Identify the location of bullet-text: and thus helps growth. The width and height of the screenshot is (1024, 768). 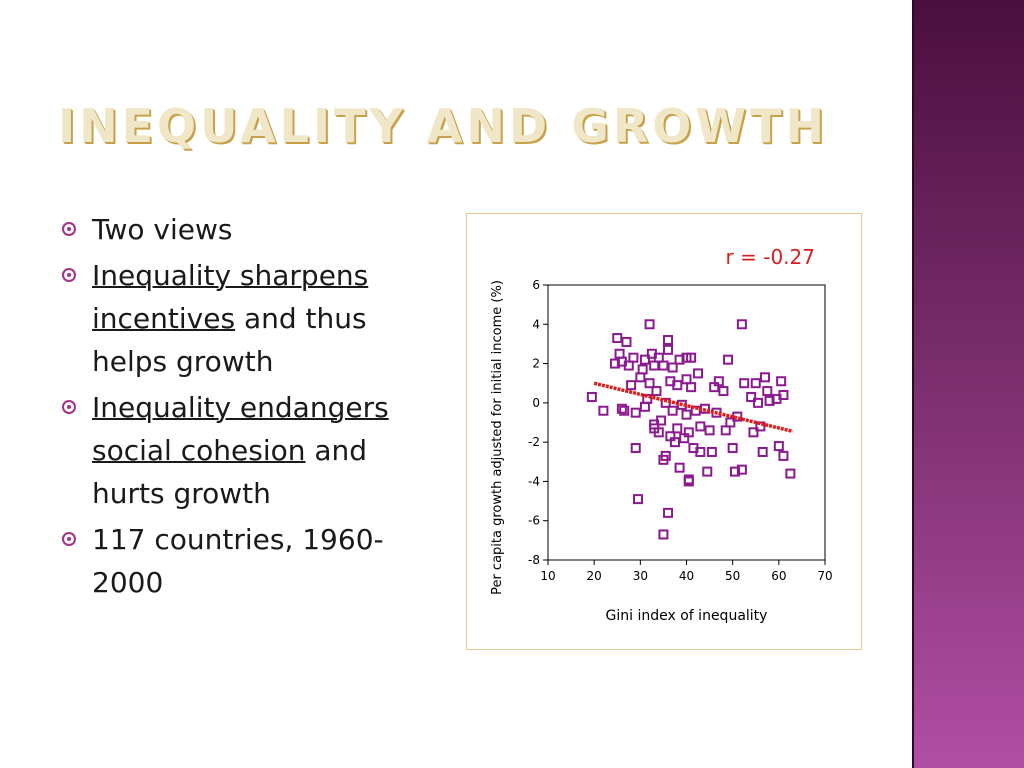
(229, 340).